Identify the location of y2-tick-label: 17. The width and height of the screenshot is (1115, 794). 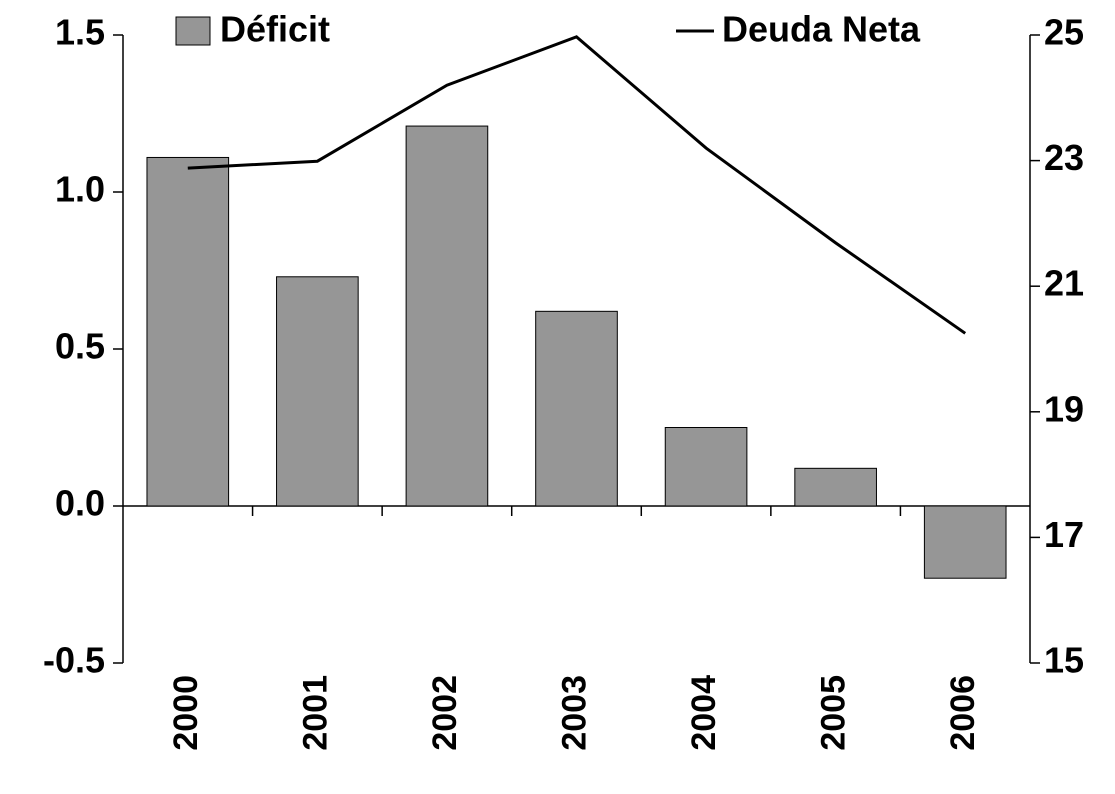
(1064, 534).